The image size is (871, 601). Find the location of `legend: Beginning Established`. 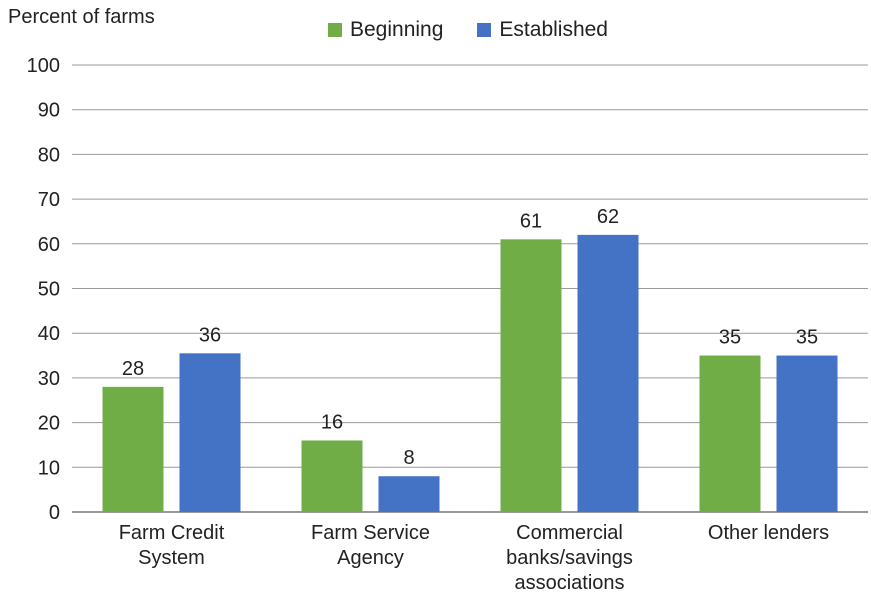

legend: Beginning Established is located at coordinates (468, 30).